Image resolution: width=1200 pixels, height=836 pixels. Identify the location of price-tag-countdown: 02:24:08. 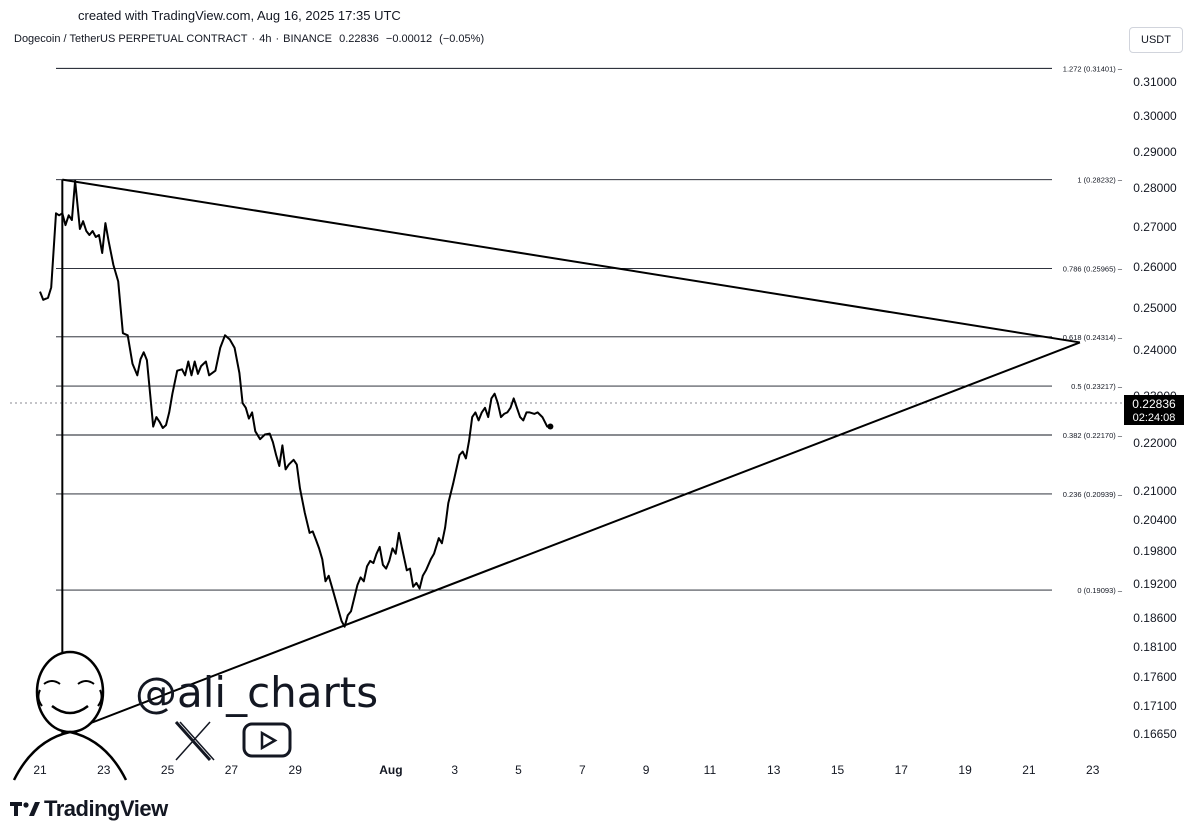
(1154, 418).